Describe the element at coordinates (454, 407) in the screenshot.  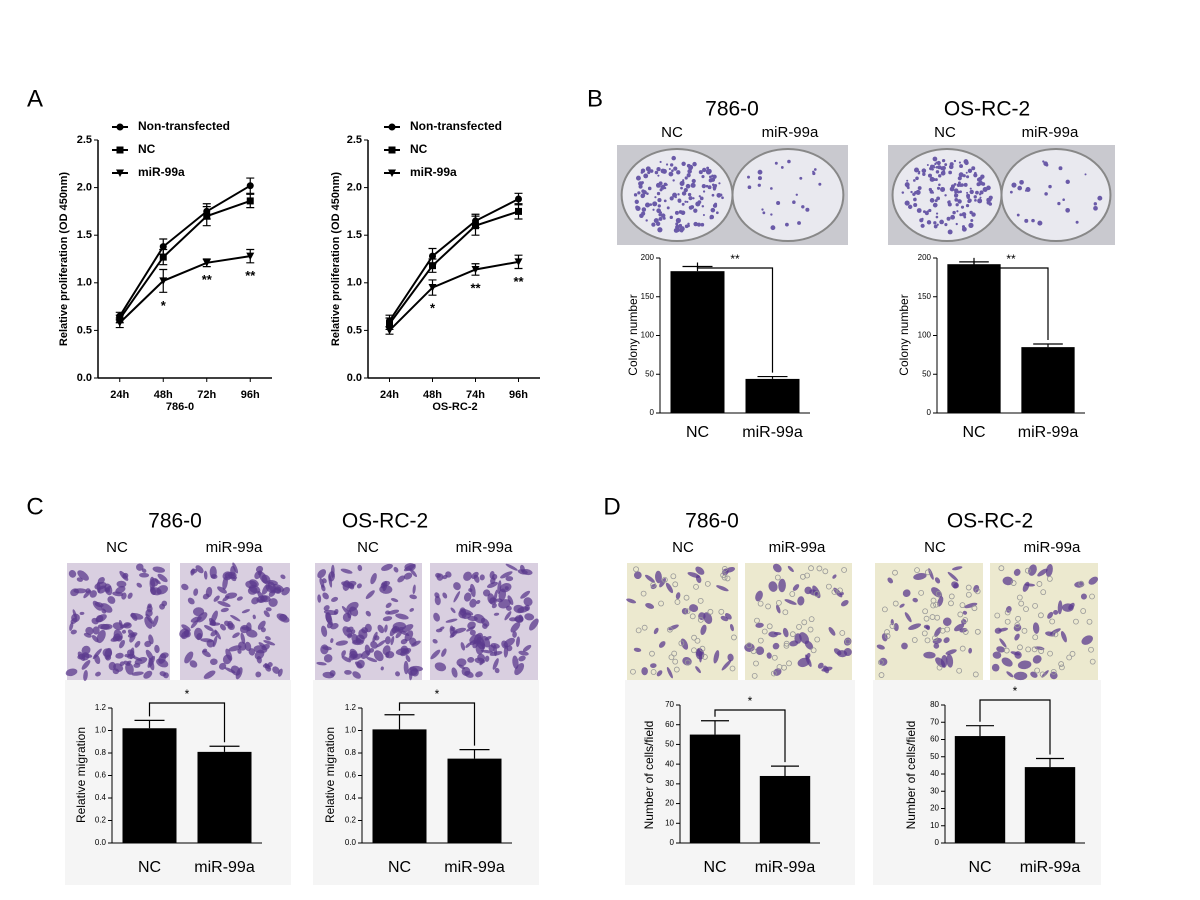
I see `x-axis-label: OS-RC-2` at that location.